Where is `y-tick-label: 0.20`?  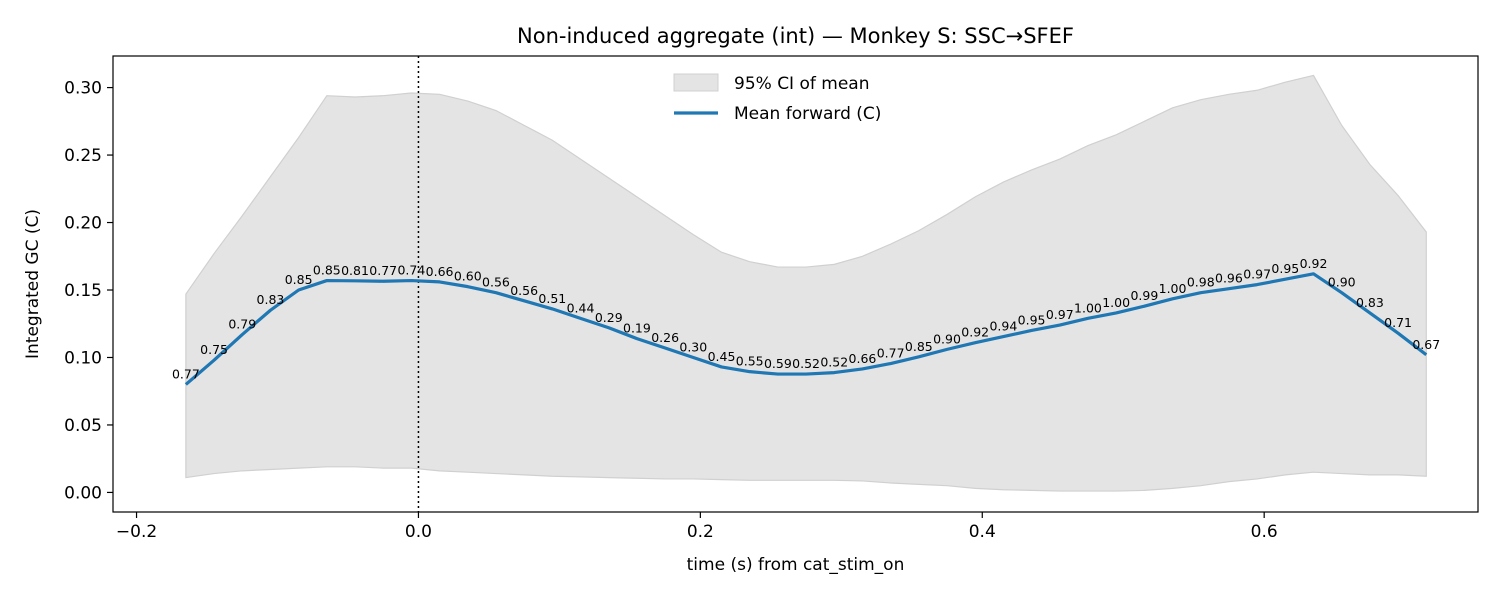 y-tick-label: 0.20 is located at coordinates (83, 224).